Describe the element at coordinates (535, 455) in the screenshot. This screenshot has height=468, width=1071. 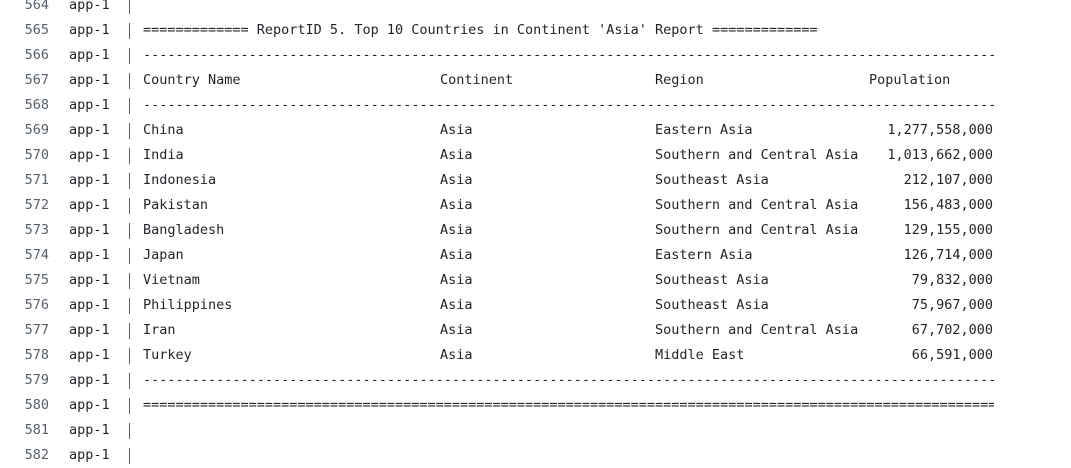
I see `log-line: 582 app-1` at that location.